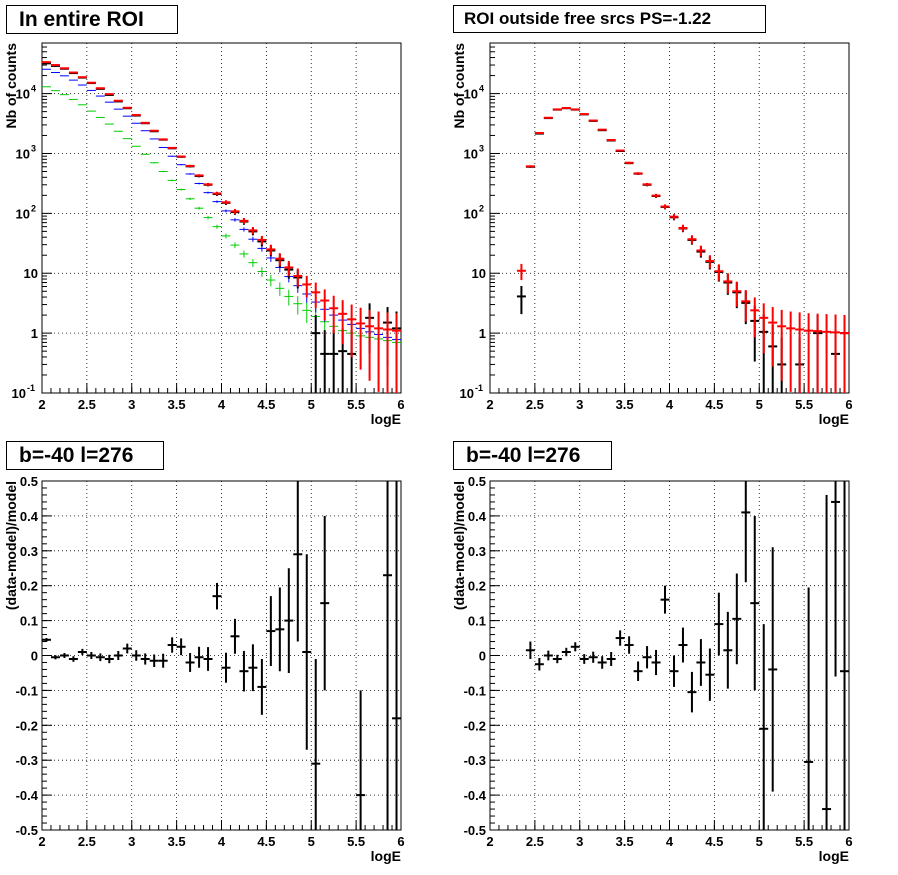  Describe the element at coordinates (609, 19) in the screenshot. I see `chart-title-roi-outside: ROI outside free srcs PS=-1.22` at that location.